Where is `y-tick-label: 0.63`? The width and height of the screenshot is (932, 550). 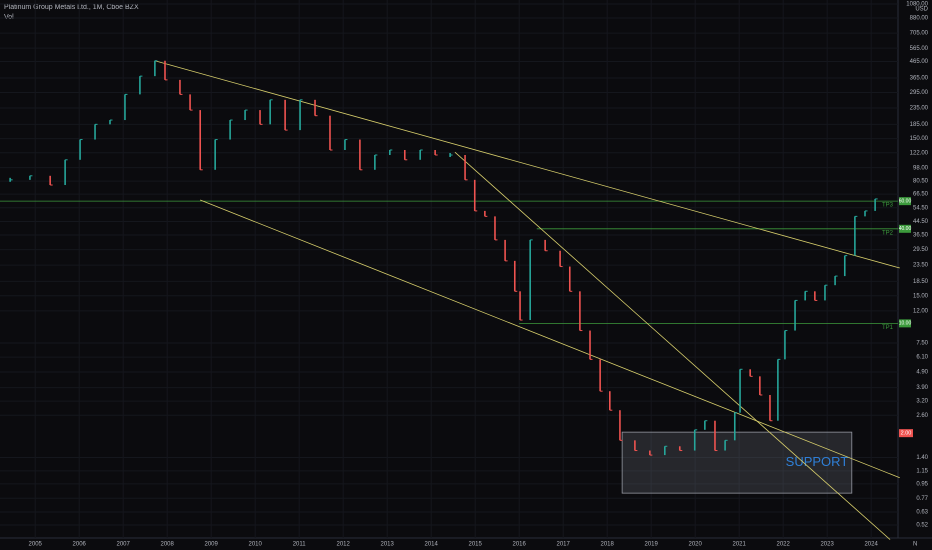 y-tick-label: 0.63 is located at coordinates (922, 513).